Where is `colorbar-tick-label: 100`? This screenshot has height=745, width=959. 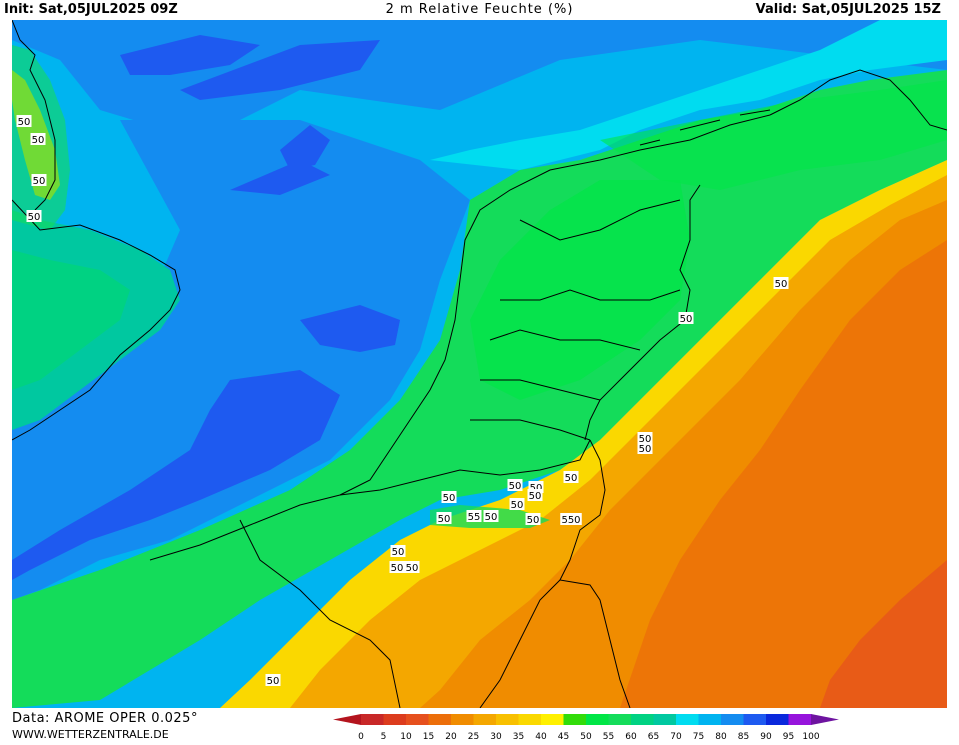
colorbar-tick-label: 100 is located at coordinates (810, 736).